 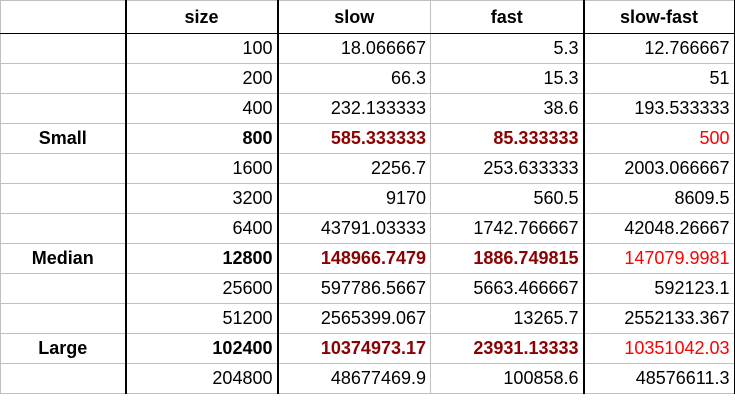 What do you see at coordinates (507, 48) in the screenshot?
I see `cell-fast: 5.3` at bounding box center [507, 48].